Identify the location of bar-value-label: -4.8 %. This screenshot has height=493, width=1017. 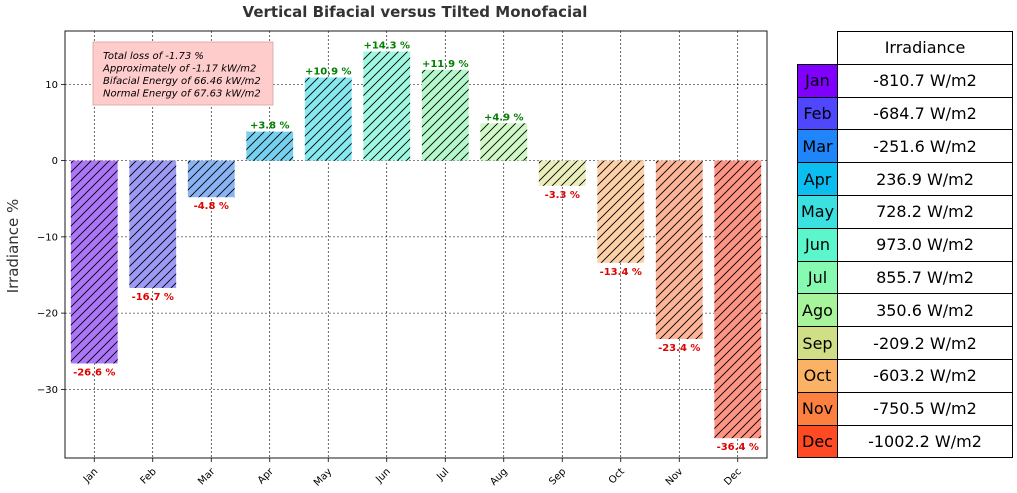
(211, 206).